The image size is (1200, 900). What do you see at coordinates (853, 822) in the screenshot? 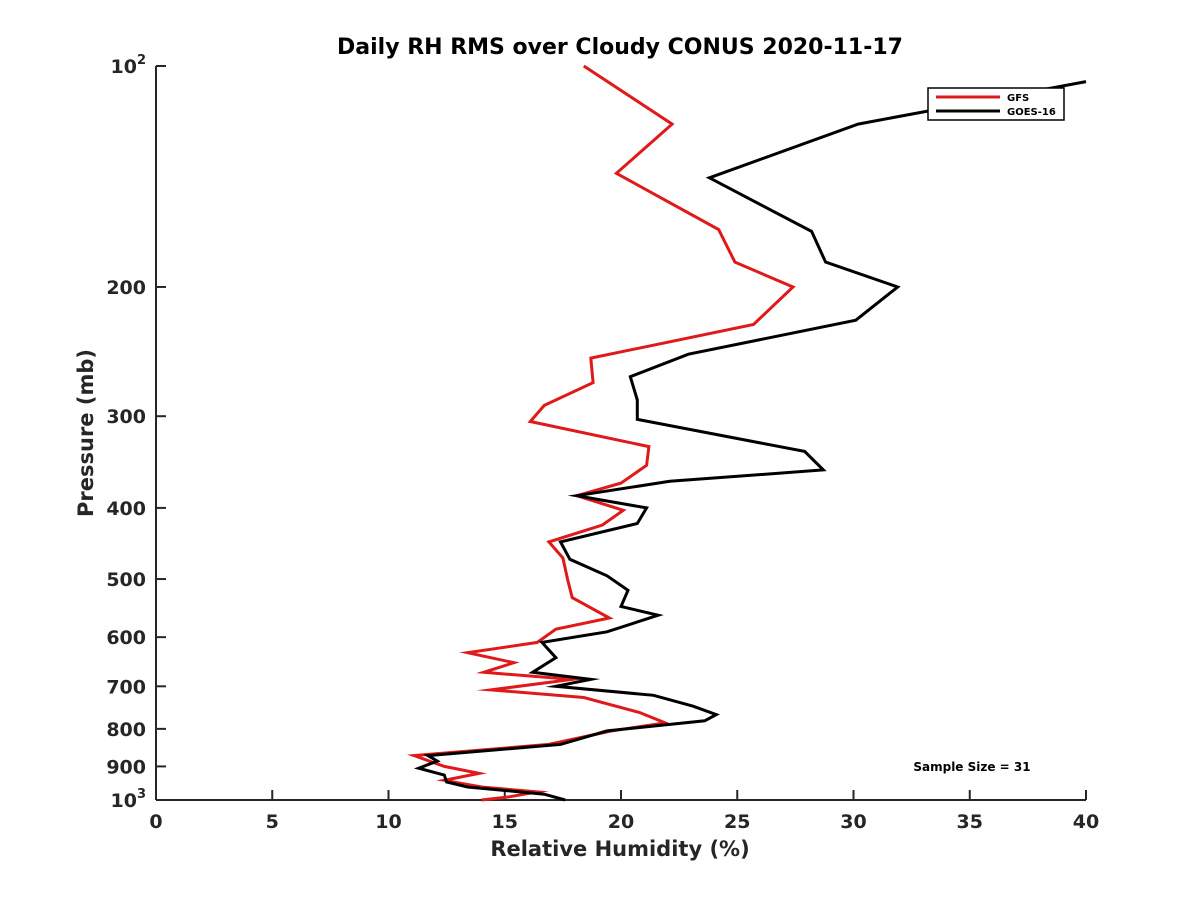
I see `x-tick-label: 30` at bounding box center [853, 822].